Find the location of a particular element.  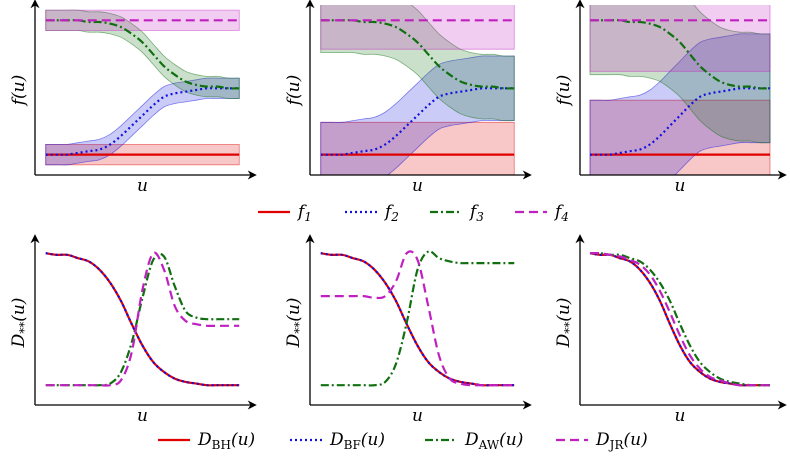

legend-label: DAW(u) is located at coordinates (493, 441).